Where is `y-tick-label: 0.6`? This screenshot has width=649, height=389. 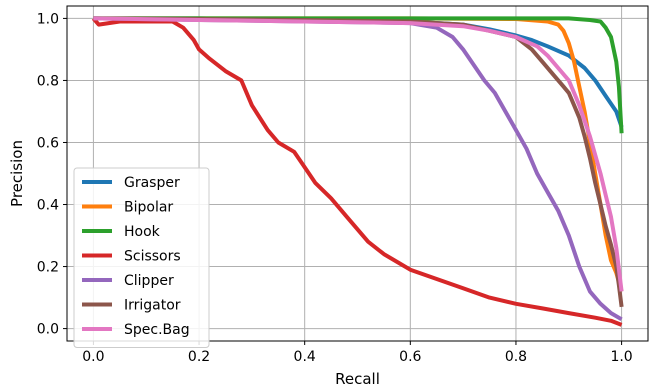 y-tick-label: 0.6 is located at coordinates (48, 143).